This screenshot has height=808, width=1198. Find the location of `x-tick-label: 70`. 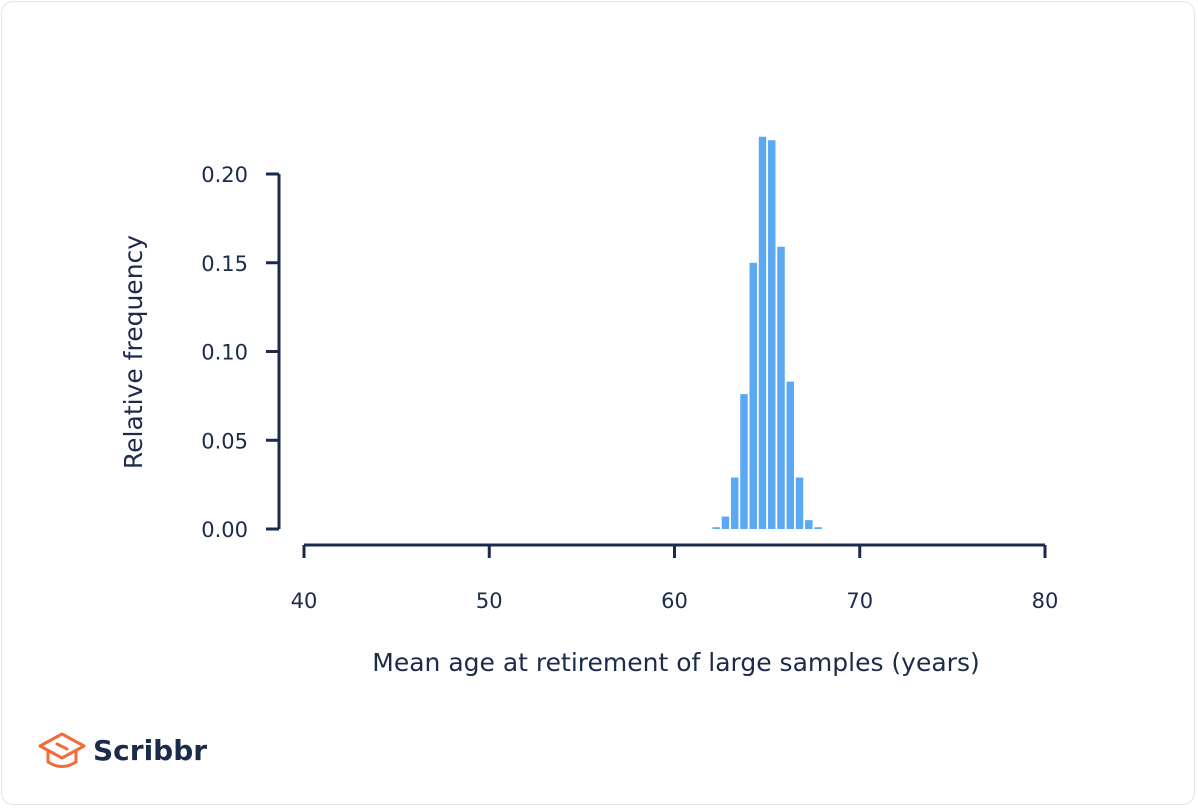

x-tick-label: 70 is located at coordinates (859, 601).